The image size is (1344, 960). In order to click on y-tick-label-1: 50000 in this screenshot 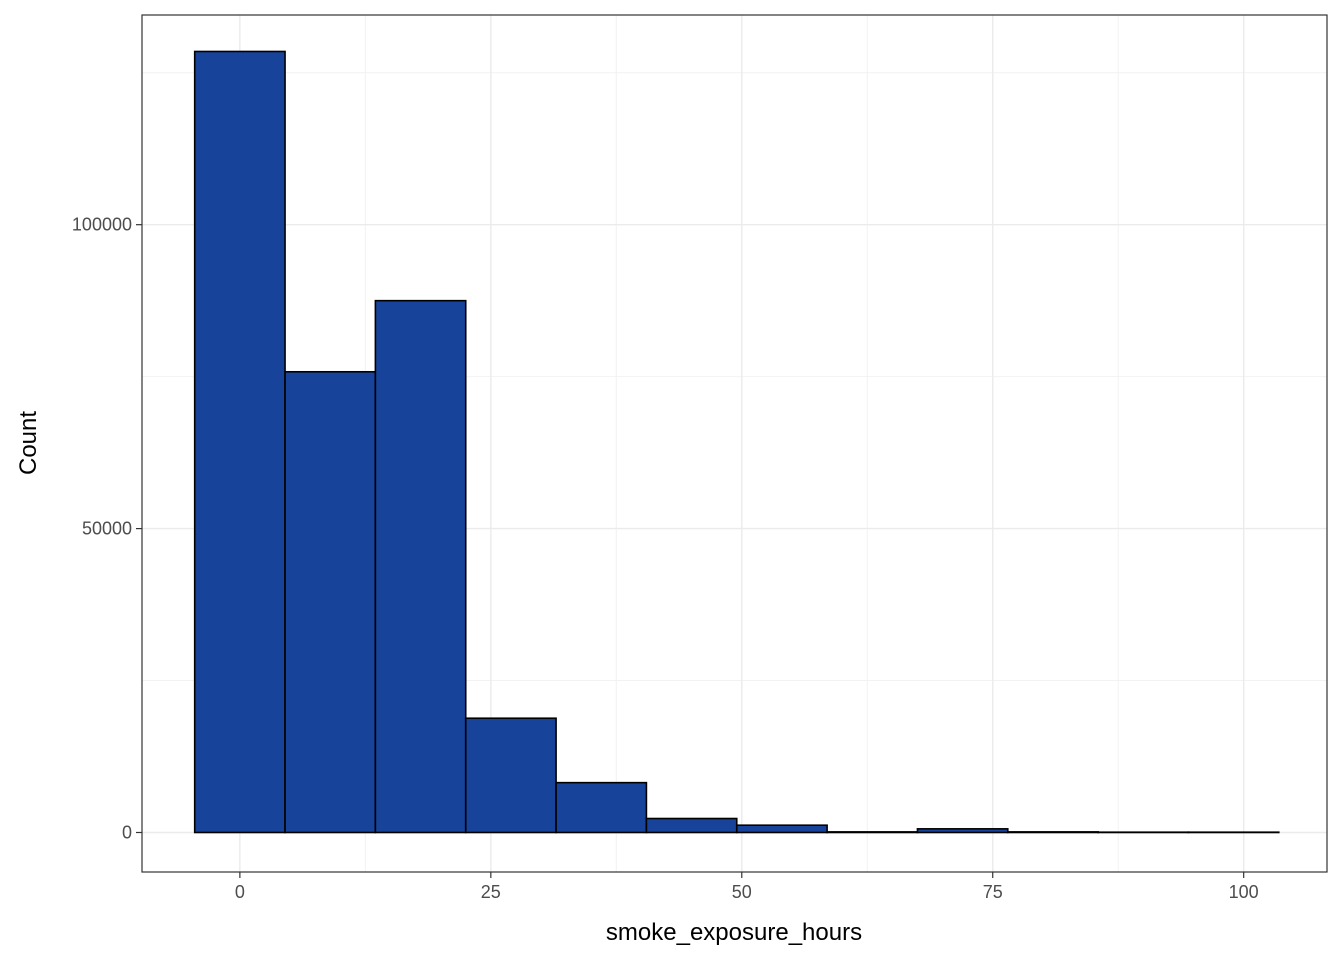, I will do `click(107, 529)`.